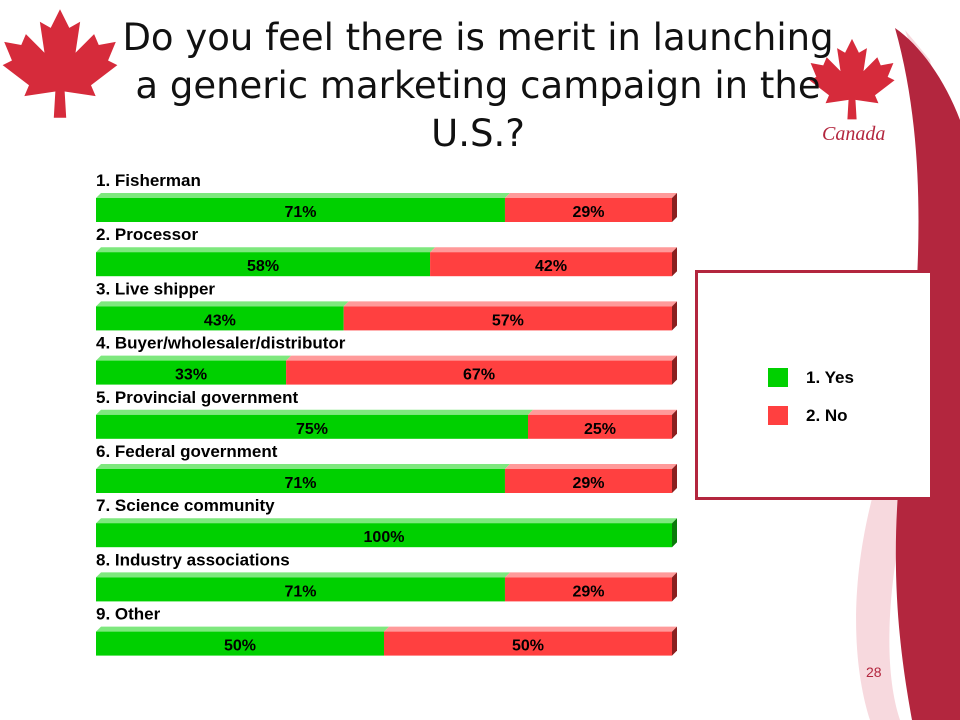 The height and width of the screenshot is (720, 960). I want to click on category-label: 2. Processor, so click(147, 234).